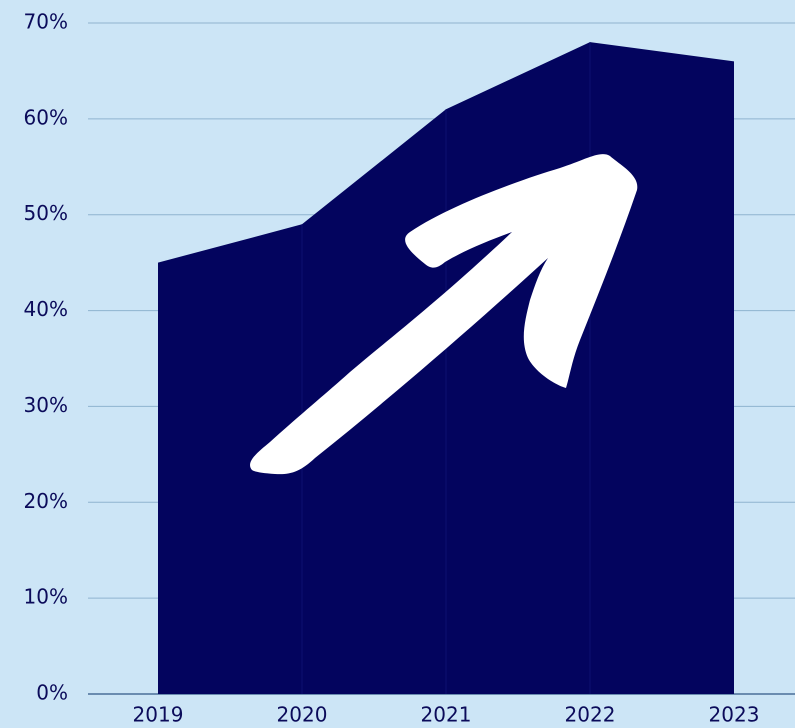 The image size is (795, 728). What do you see at coordinates (46, 501) in the screenshot?
I see `y-tick-label: 20%` at bounding box center [46, 501].